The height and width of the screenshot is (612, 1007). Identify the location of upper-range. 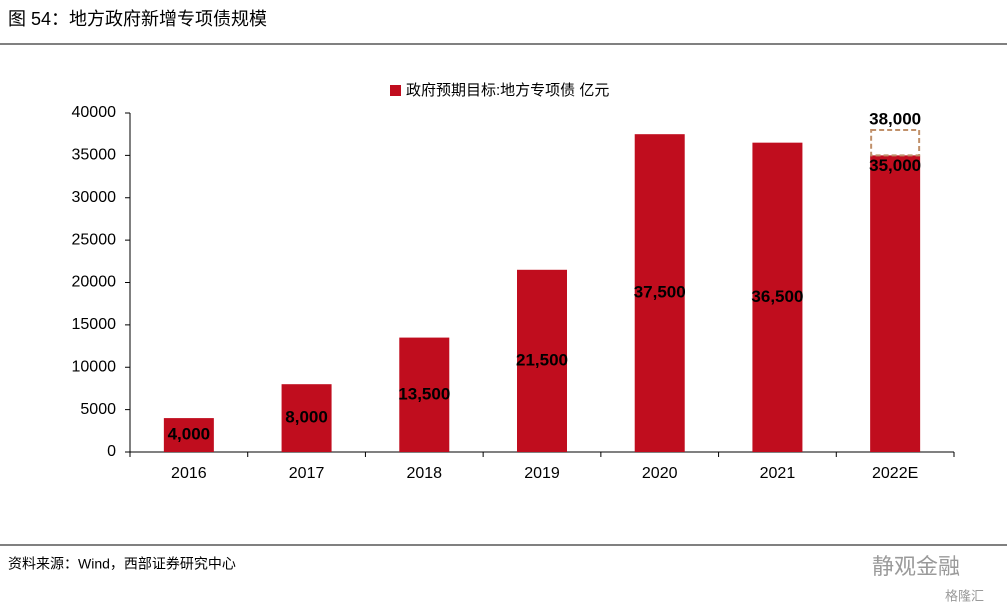
(895, 142).